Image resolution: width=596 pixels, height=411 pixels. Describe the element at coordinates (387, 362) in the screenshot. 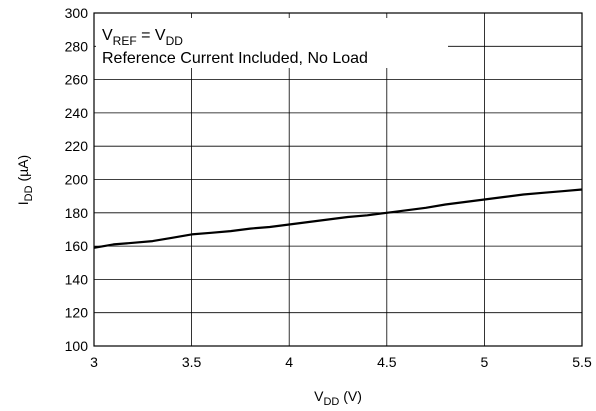

I see `x-tick-label: 4.5` at that location.